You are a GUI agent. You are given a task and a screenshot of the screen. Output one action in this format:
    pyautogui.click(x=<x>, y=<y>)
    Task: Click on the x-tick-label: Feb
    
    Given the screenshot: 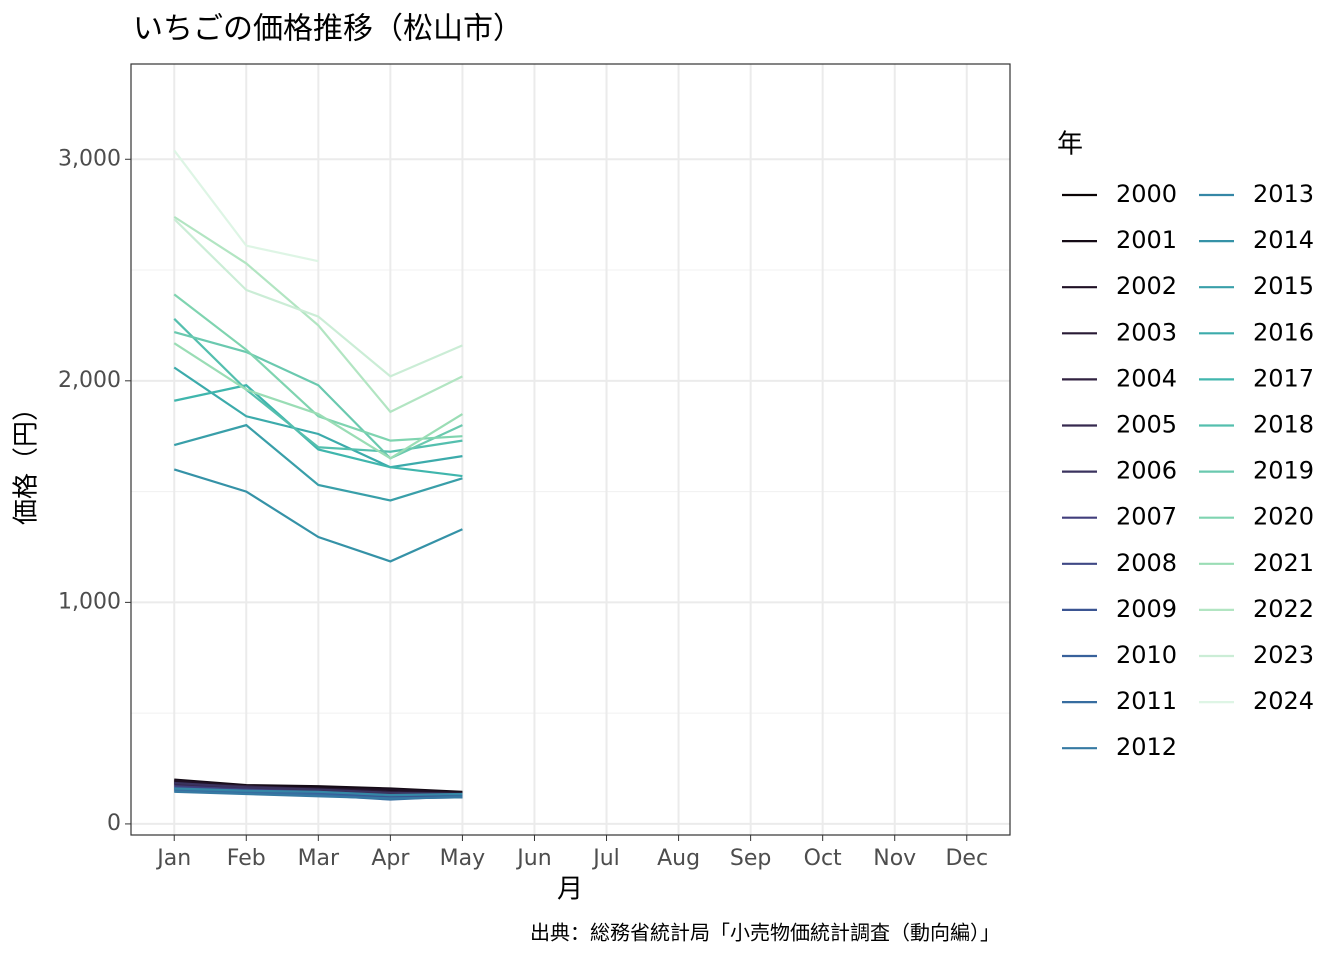 What is the action you would take?
    pyautogui.click(x=246, y=858)
    